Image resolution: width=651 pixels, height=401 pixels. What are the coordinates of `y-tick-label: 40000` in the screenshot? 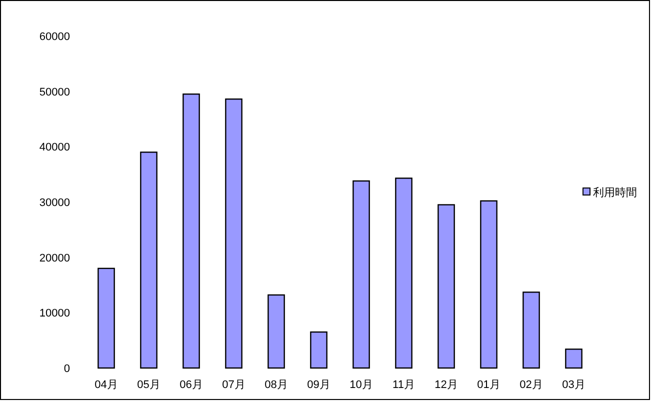 It's located at (54, 148).